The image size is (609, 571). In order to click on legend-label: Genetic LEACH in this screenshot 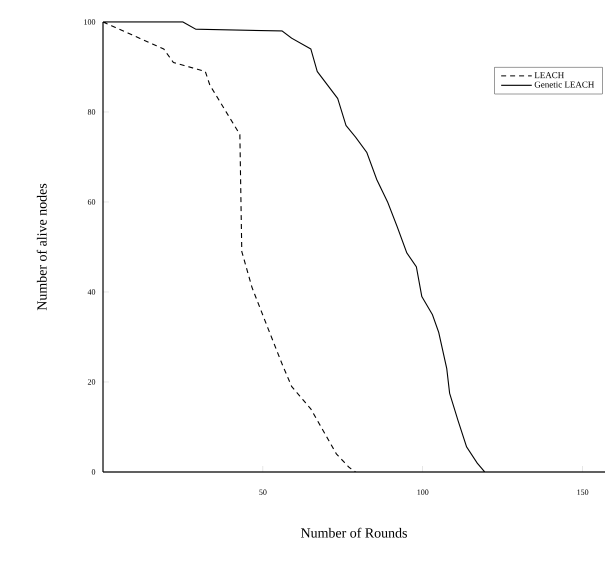, I will do `click(564, 85)`.